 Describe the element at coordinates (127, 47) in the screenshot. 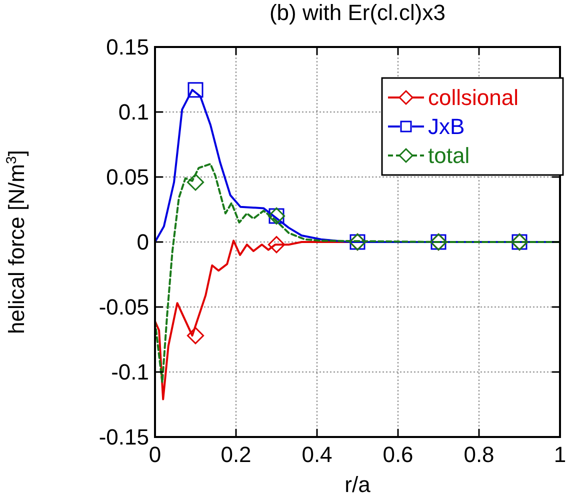

I see `y-tick-label: 0.15` at that location.